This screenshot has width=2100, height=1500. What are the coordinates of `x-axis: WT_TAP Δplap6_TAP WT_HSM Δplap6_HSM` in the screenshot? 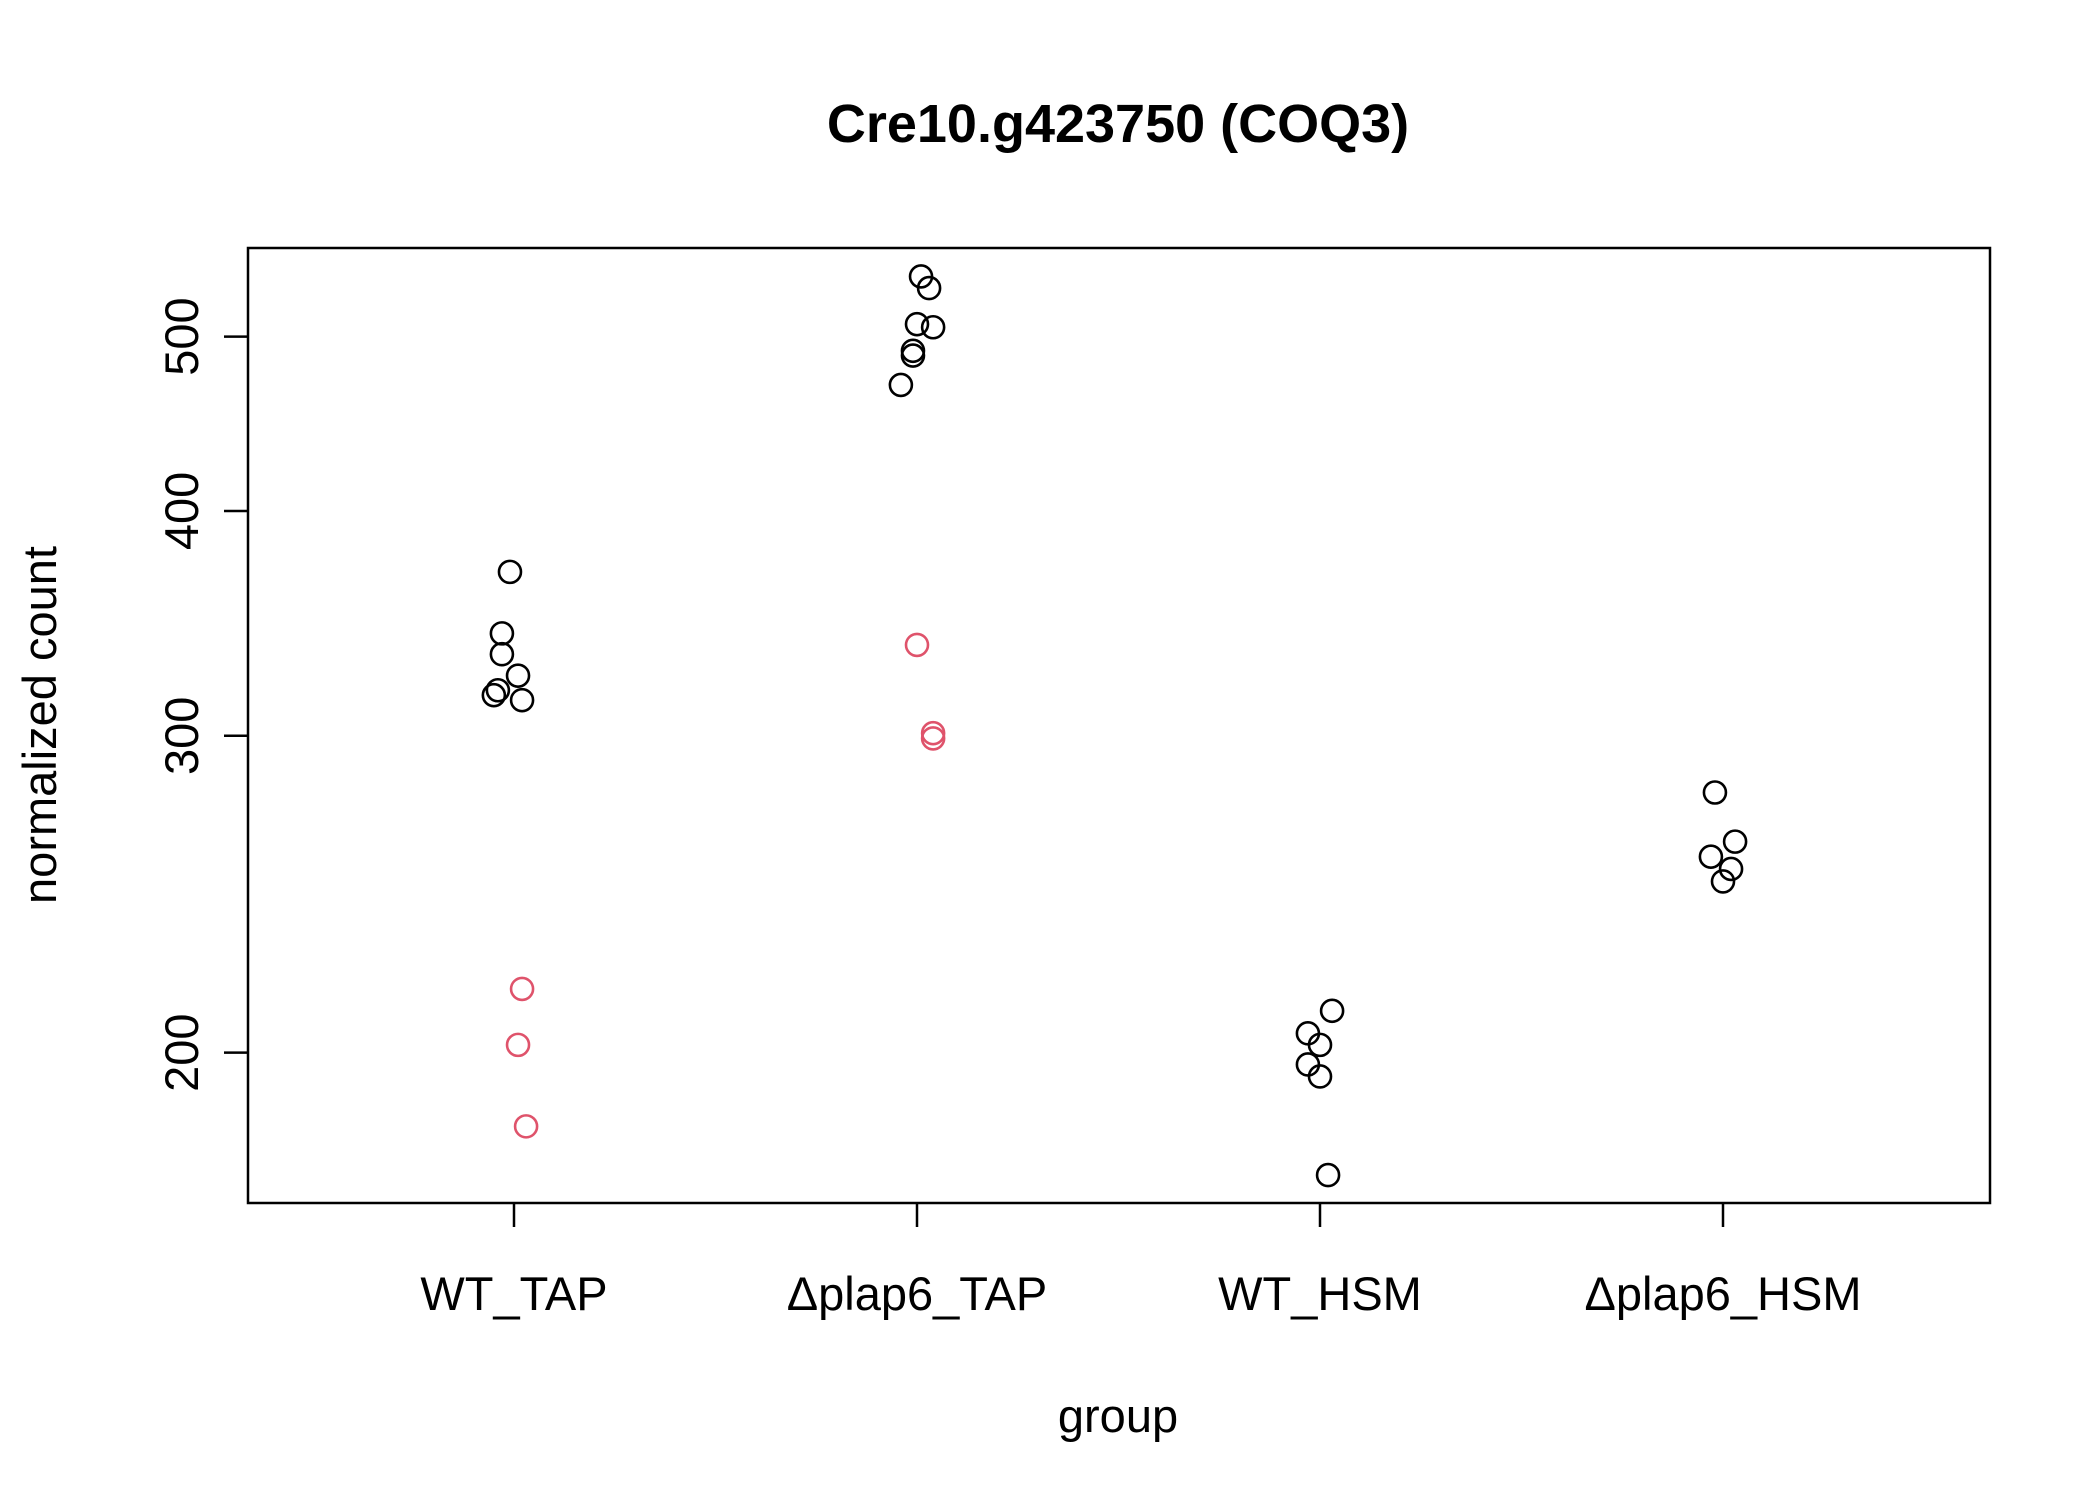 It's located at (1140, 1261).